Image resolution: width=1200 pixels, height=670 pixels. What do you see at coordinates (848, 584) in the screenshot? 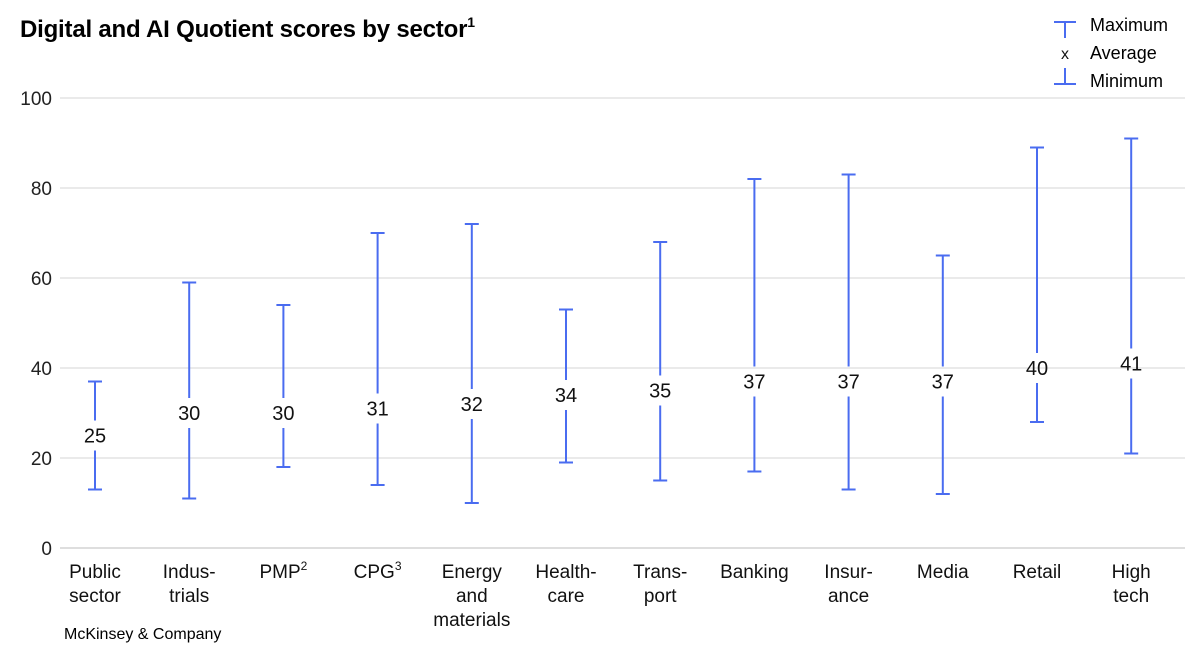
I see `x-category-label: Insur-ance` at bounding box center [848, 584].